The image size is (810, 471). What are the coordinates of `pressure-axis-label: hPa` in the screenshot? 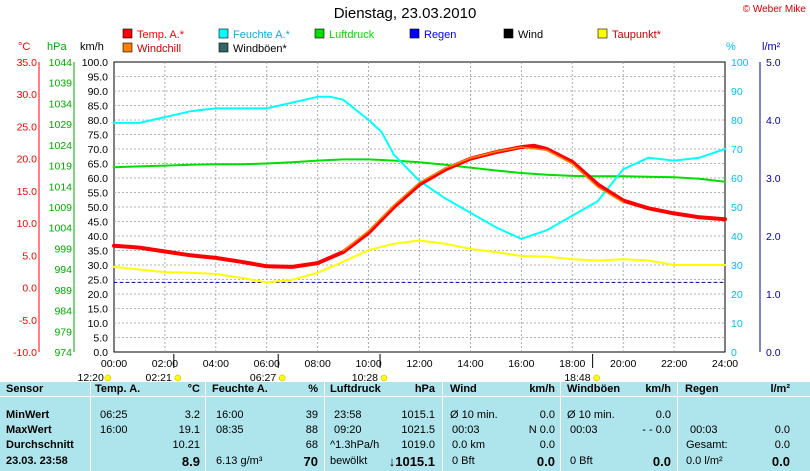 It's located at (57, 47).